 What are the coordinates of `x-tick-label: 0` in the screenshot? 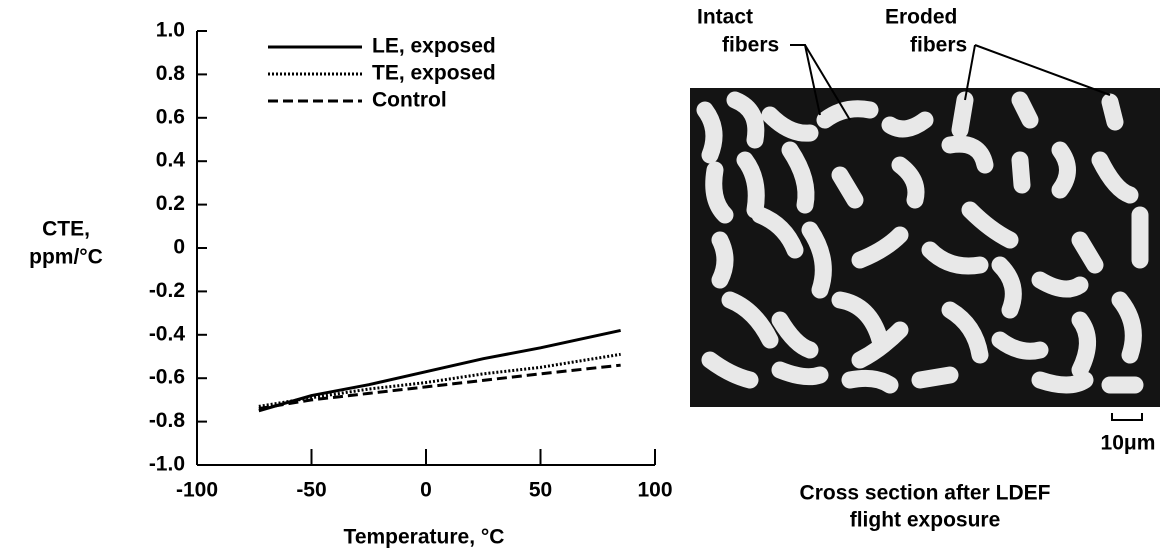 It's located at (426, 490).